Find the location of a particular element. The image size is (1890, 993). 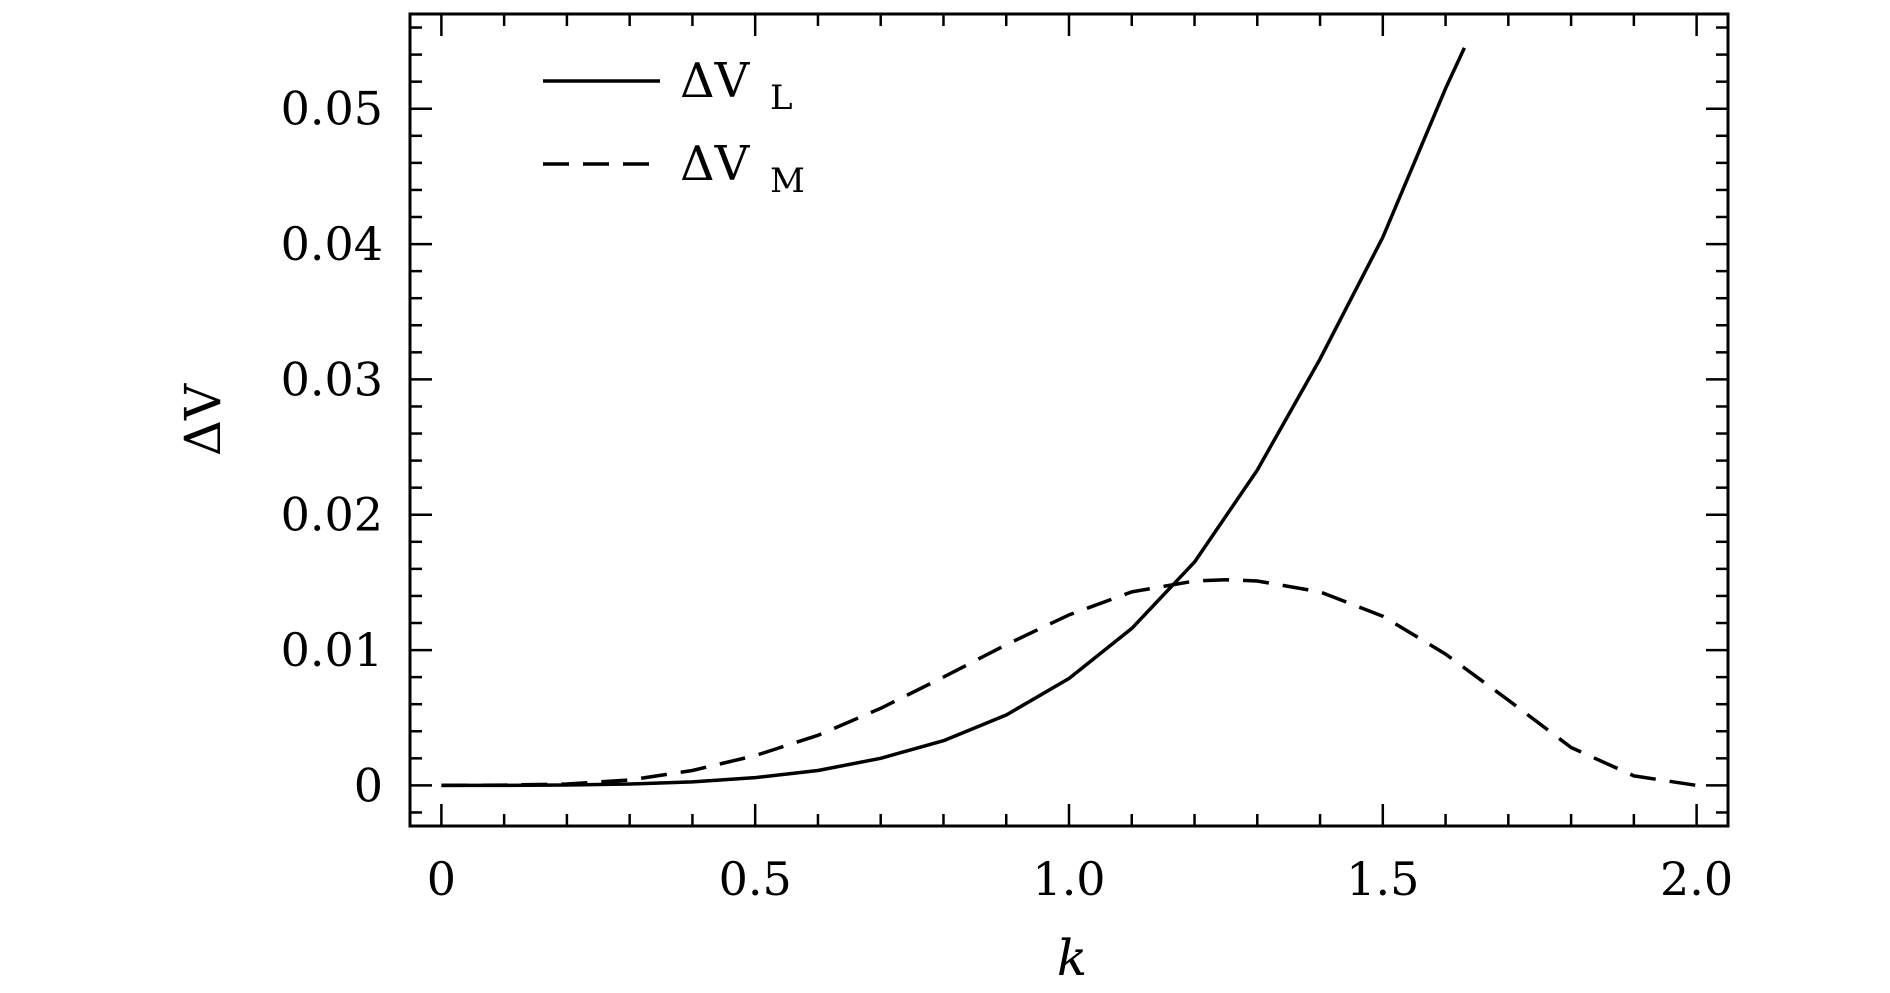

x-tick-label: 2.0 is located at coordinates (1696, 879).